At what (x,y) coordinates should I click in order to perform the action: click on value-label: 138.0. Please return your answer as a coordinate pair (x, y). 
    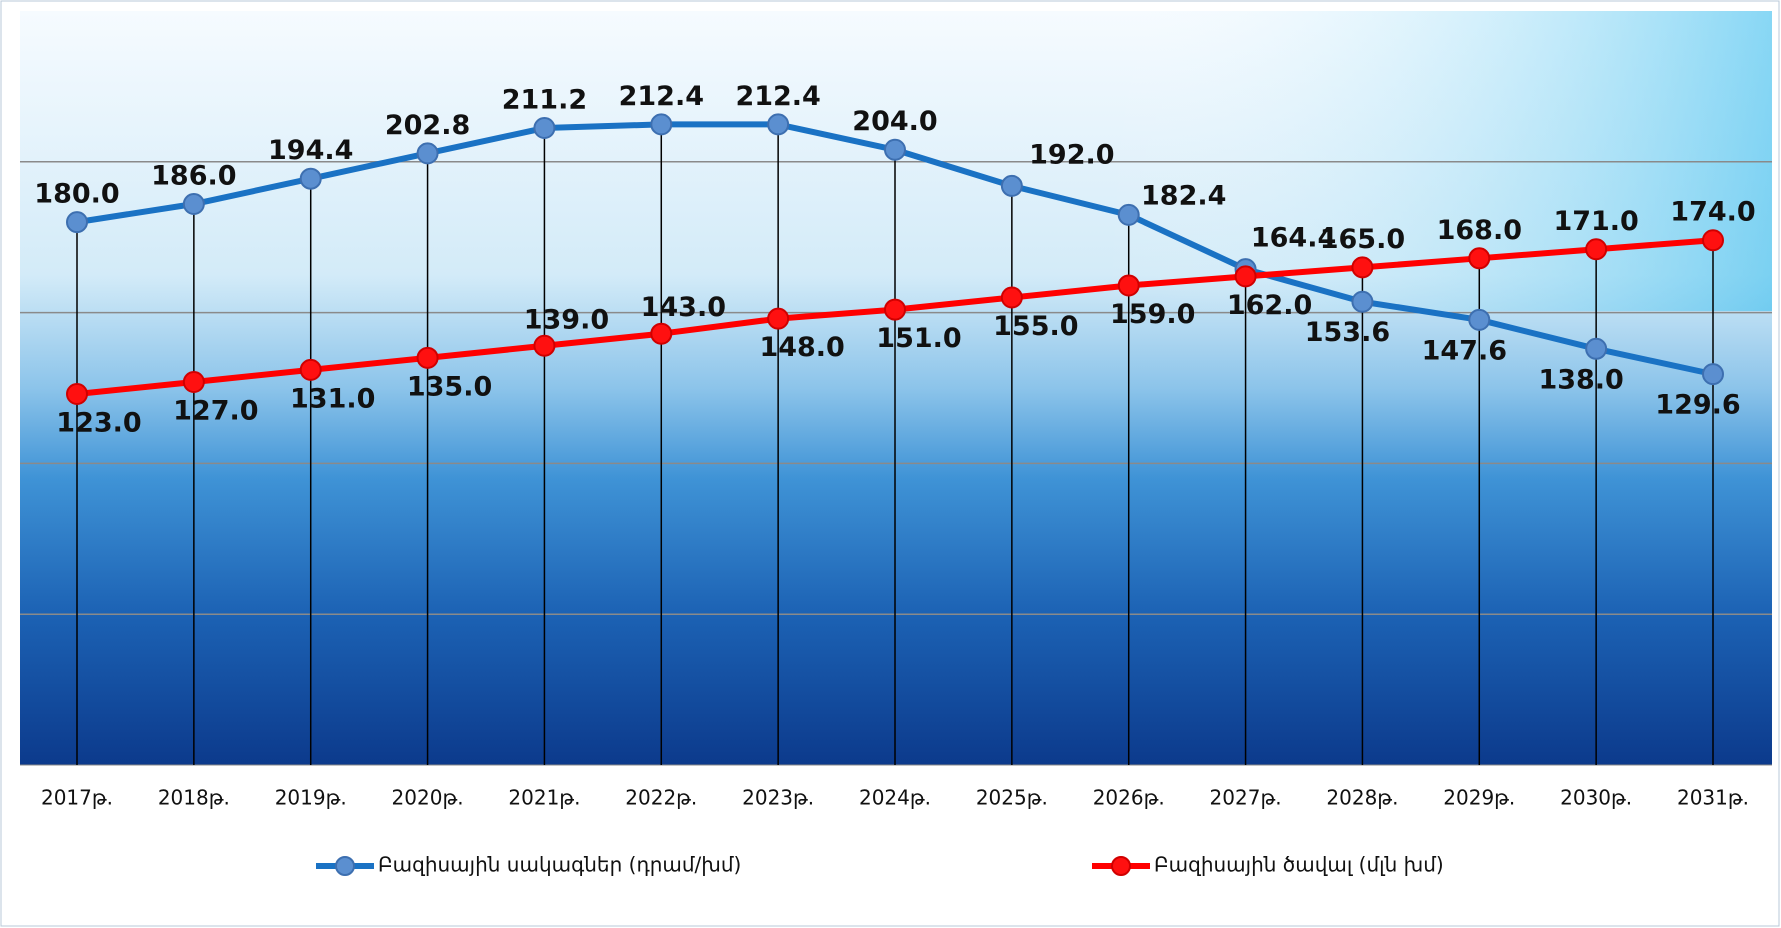
    Looking at the image, I should click on (1580, 379).